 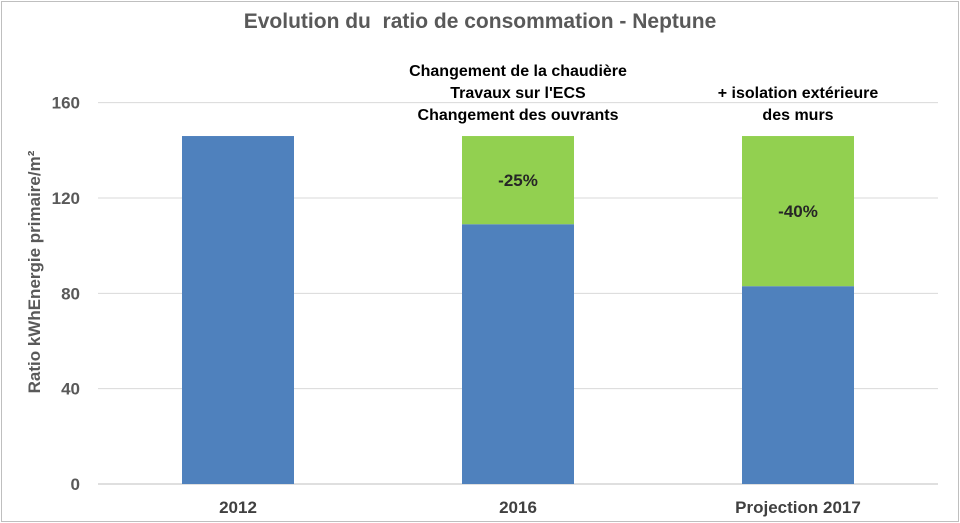 What do you see at coordinates (518, 71) in the screenshot?
I see `annotation-text: Changement de la chaudière` at bounding box center [518, 71].